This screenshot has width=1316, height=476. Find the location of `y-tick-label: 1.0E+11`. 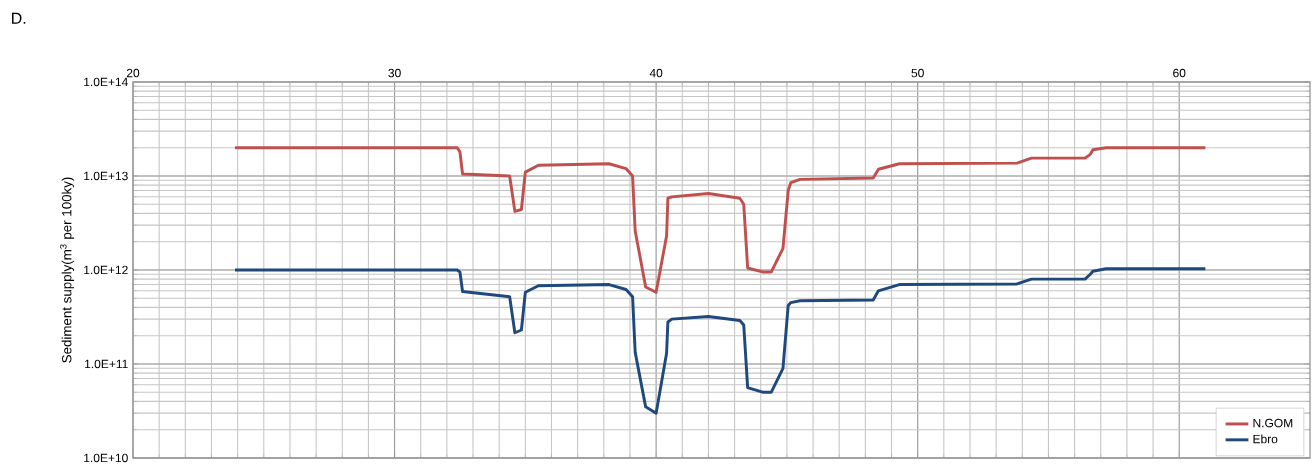

y-tick-label: 1.0E+11 is located at coordinates (106, 364).